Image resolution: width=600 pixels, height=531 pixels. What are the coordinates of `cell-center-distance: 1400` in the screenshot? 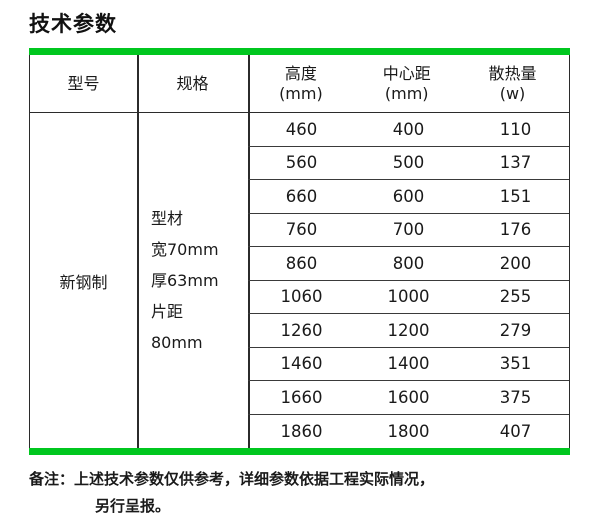 It's located at (408, 364).